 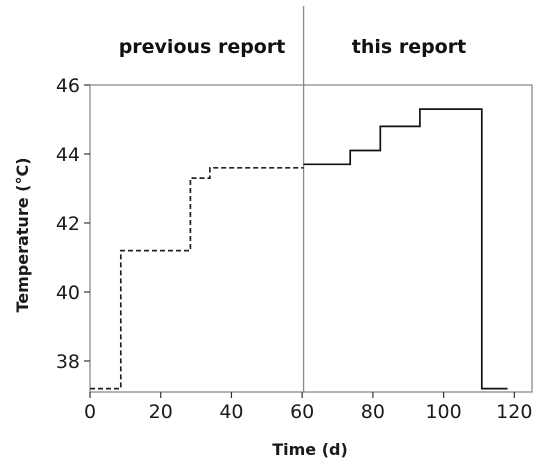 What do you see at coordinates (68, 362) in the screenshot?
I see `y-tick-label: 38` at bounding box center [68, 362].